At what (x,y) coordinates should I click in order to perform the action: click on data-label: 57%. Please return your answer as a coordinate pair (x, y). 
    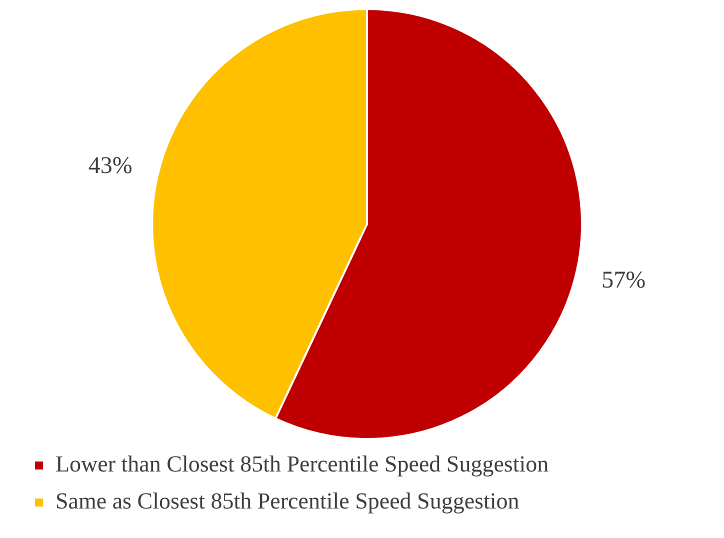
    Looking at the image, I should click on (624, 281).